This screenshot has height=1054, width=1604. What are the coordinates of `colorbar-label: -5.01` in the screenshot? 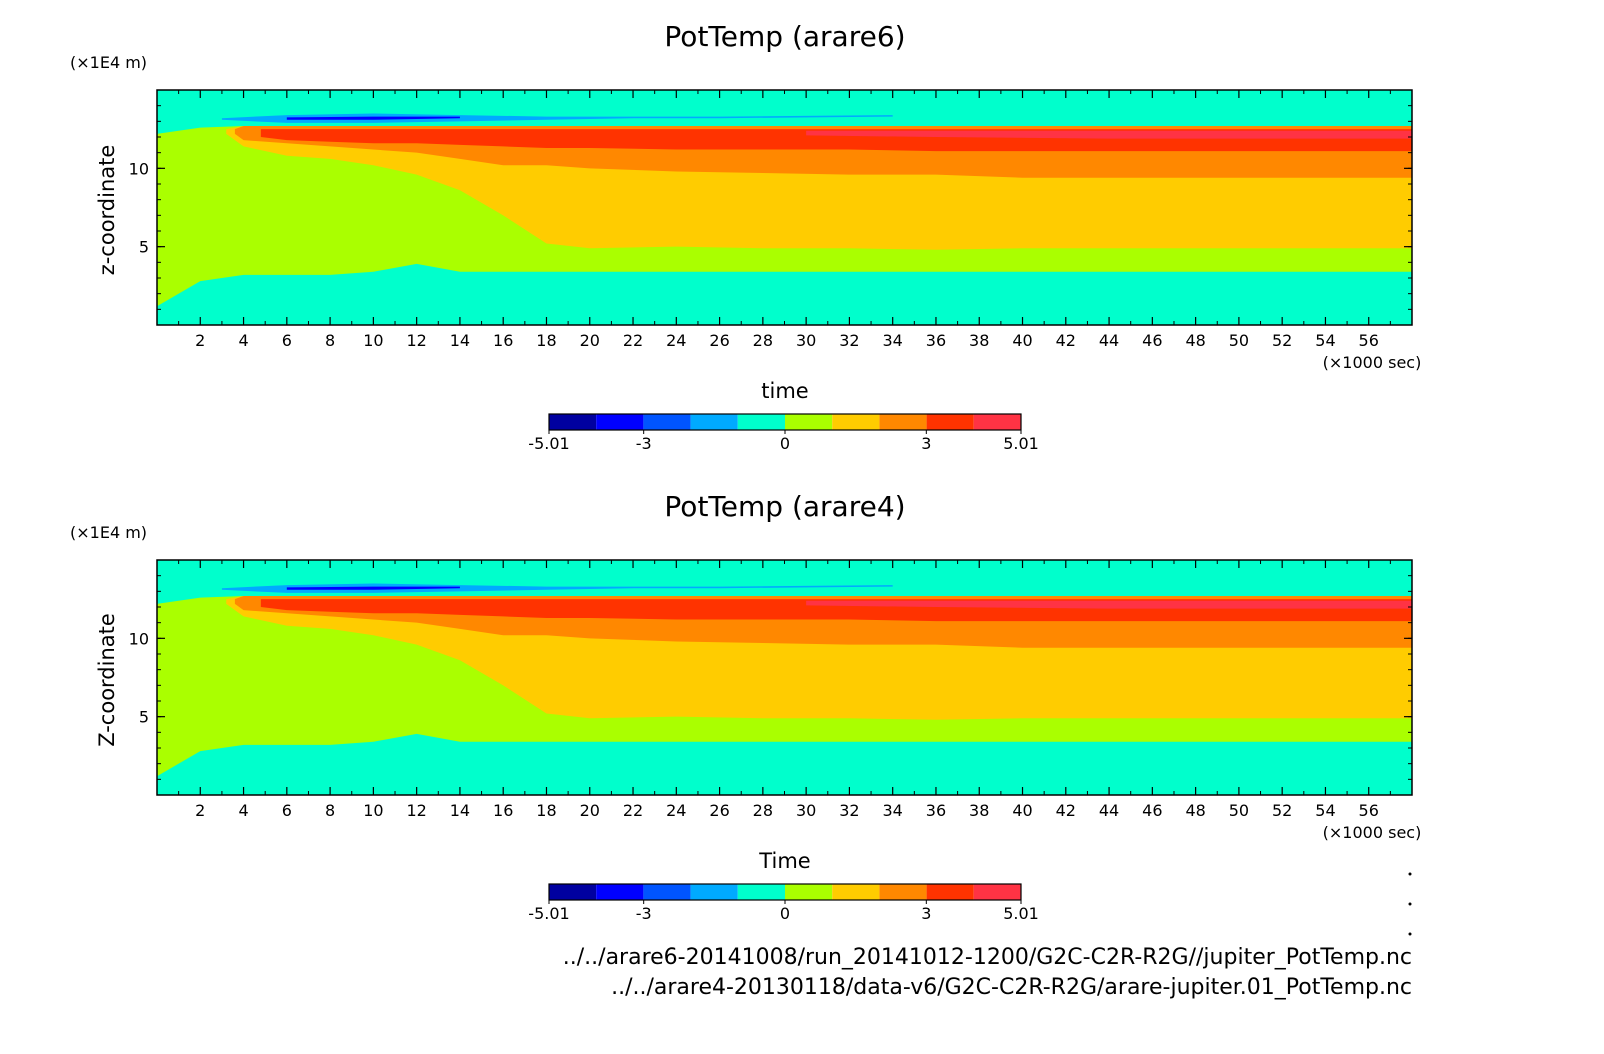 It's located at (548, 913).